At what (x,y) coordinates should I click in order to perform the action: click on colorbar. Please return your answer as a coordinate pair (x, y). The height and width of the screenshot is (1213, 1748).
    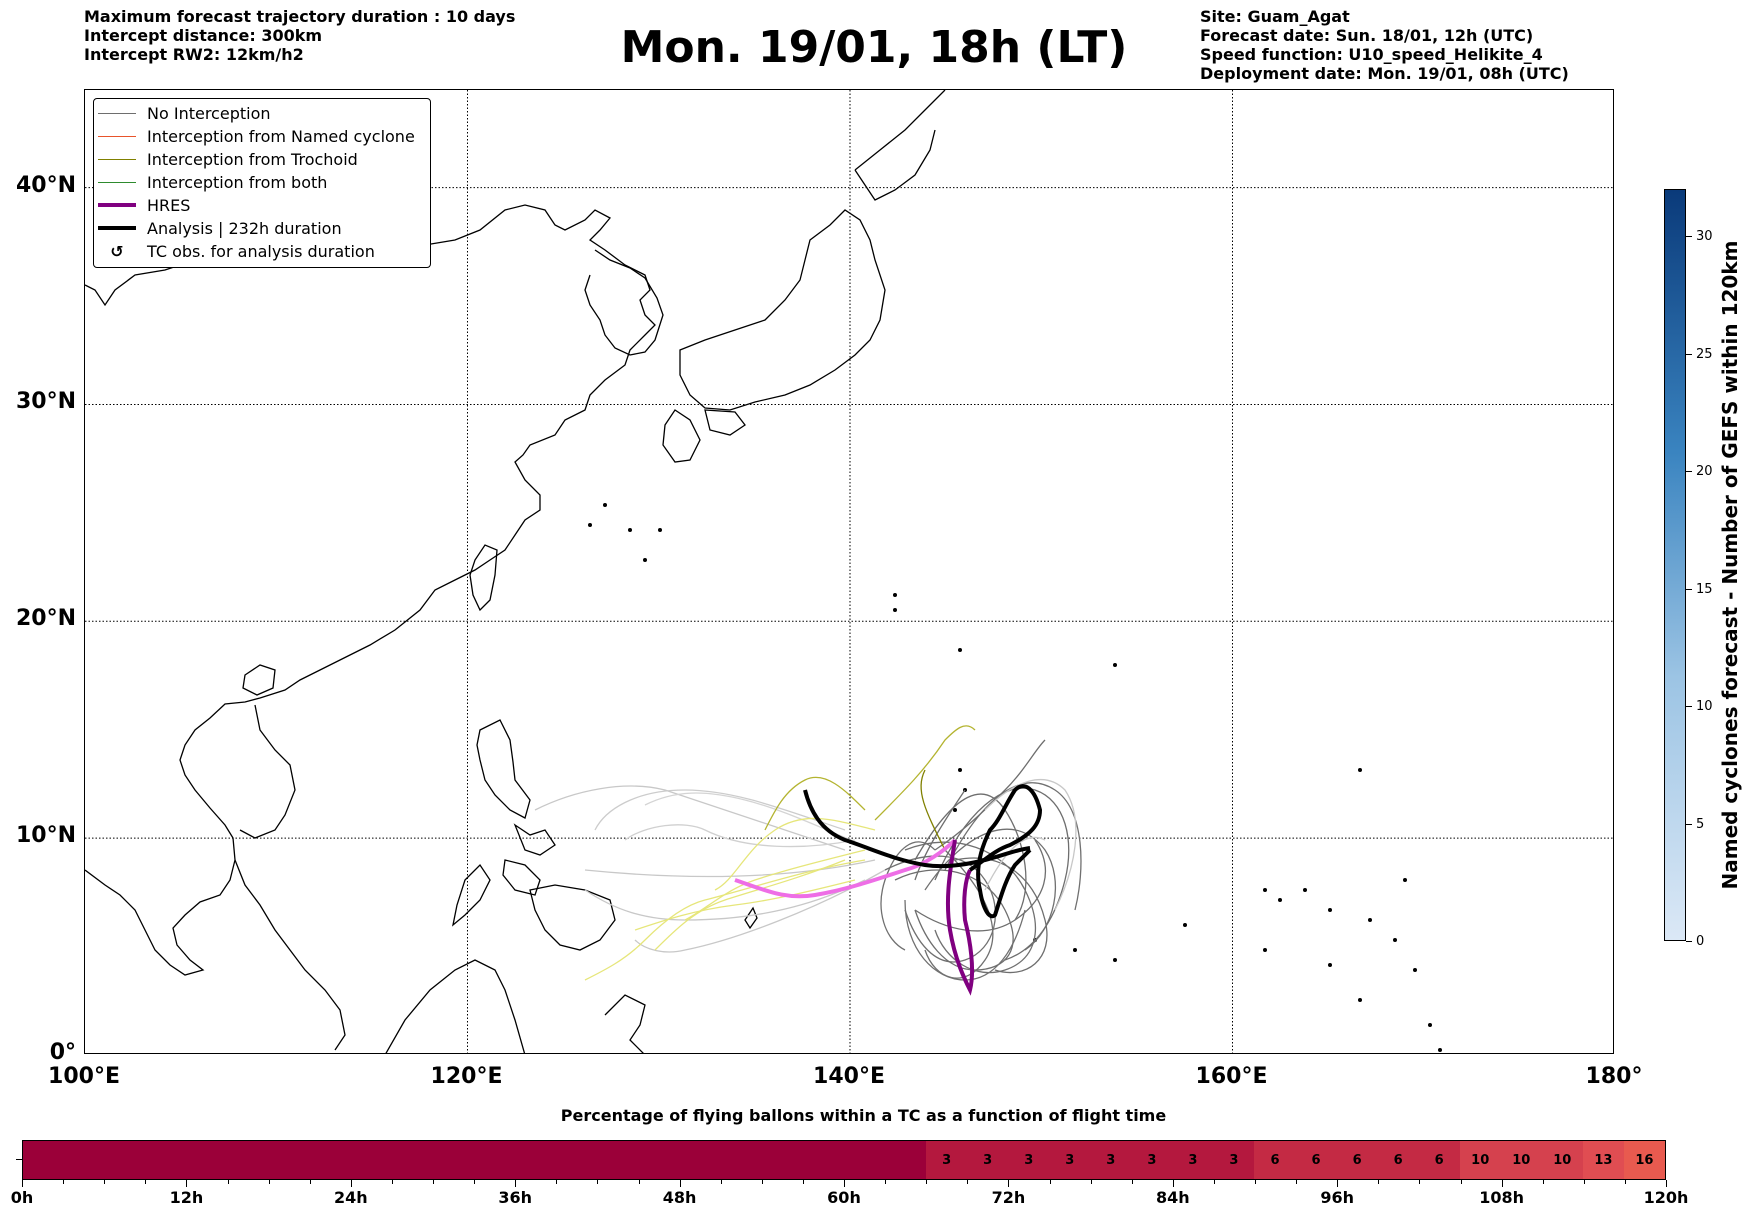
    Looking at the image, I should click on (1675, 565).